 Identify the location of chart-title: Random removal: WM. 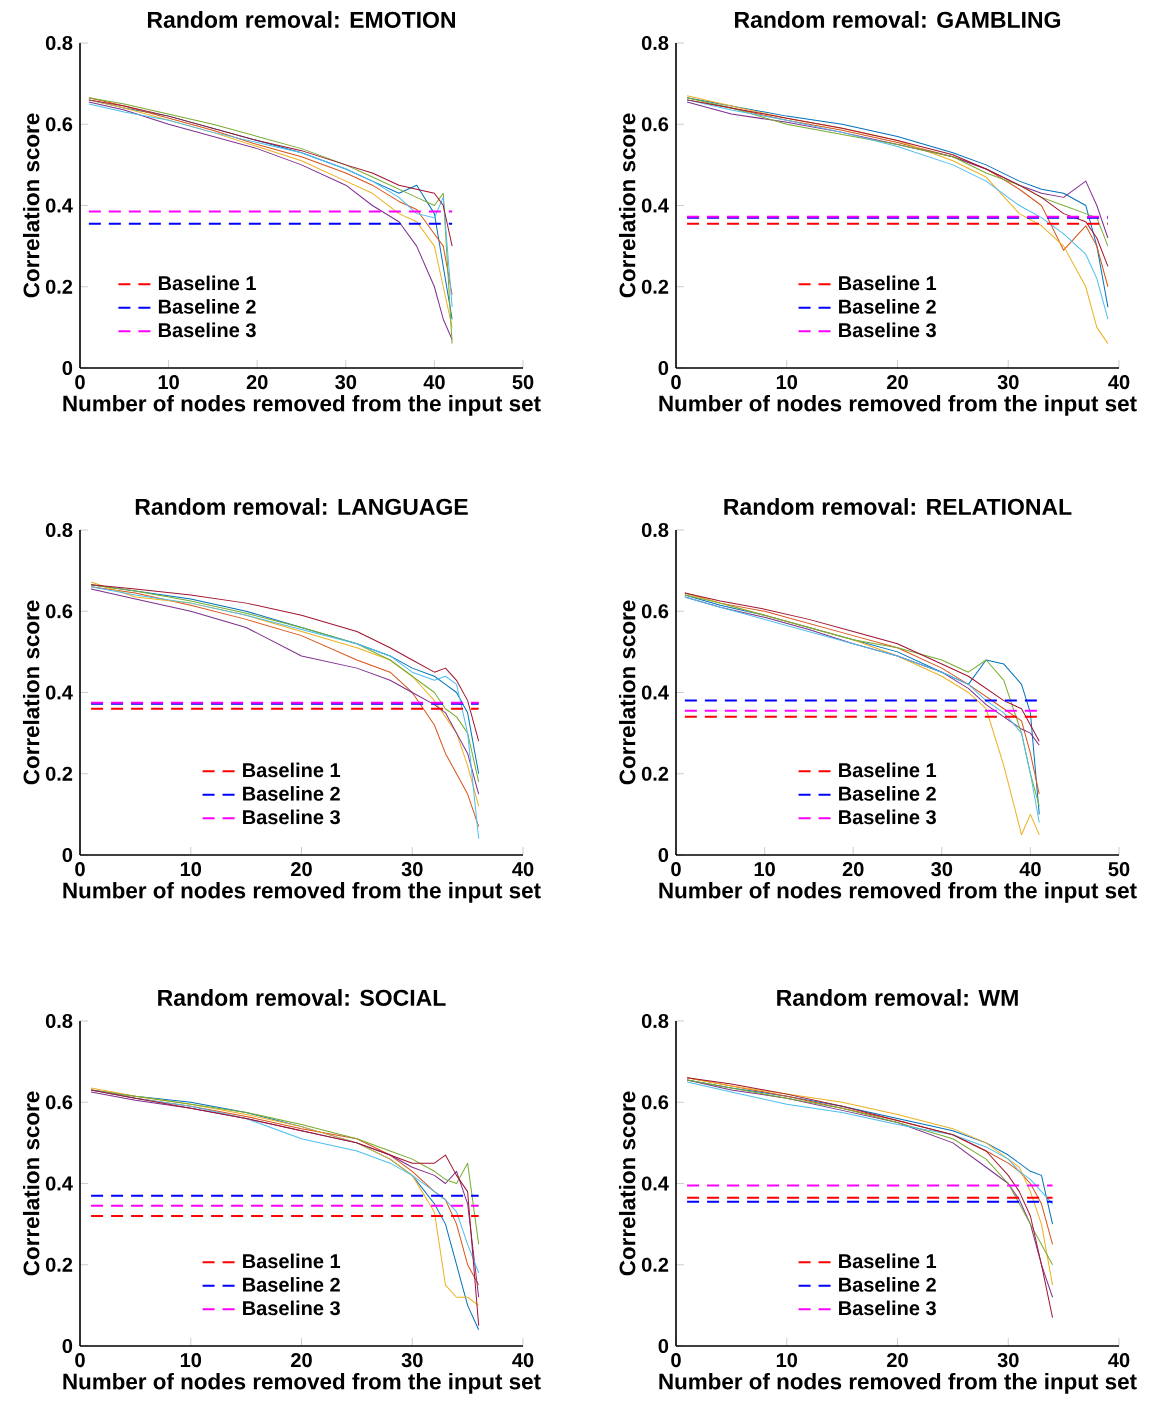
(897, 997).